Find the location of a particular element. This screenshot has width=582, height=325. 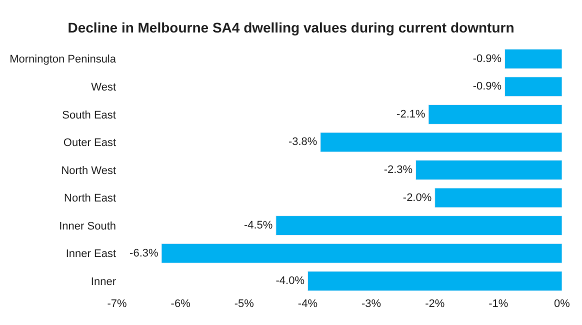

data-label: -4.5% is located at coordinates (258, 226).